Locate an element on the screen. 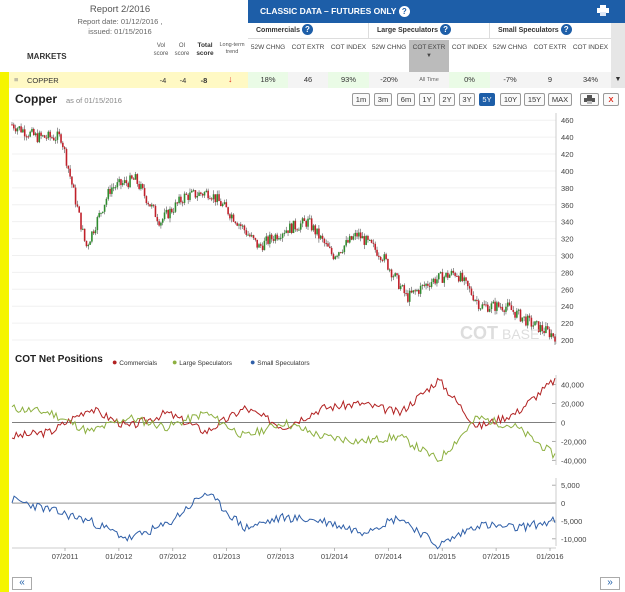 The width and height of the screenshot is (625, 592). col-small-extr: COT EXTR is located at coordinates (550, 47).